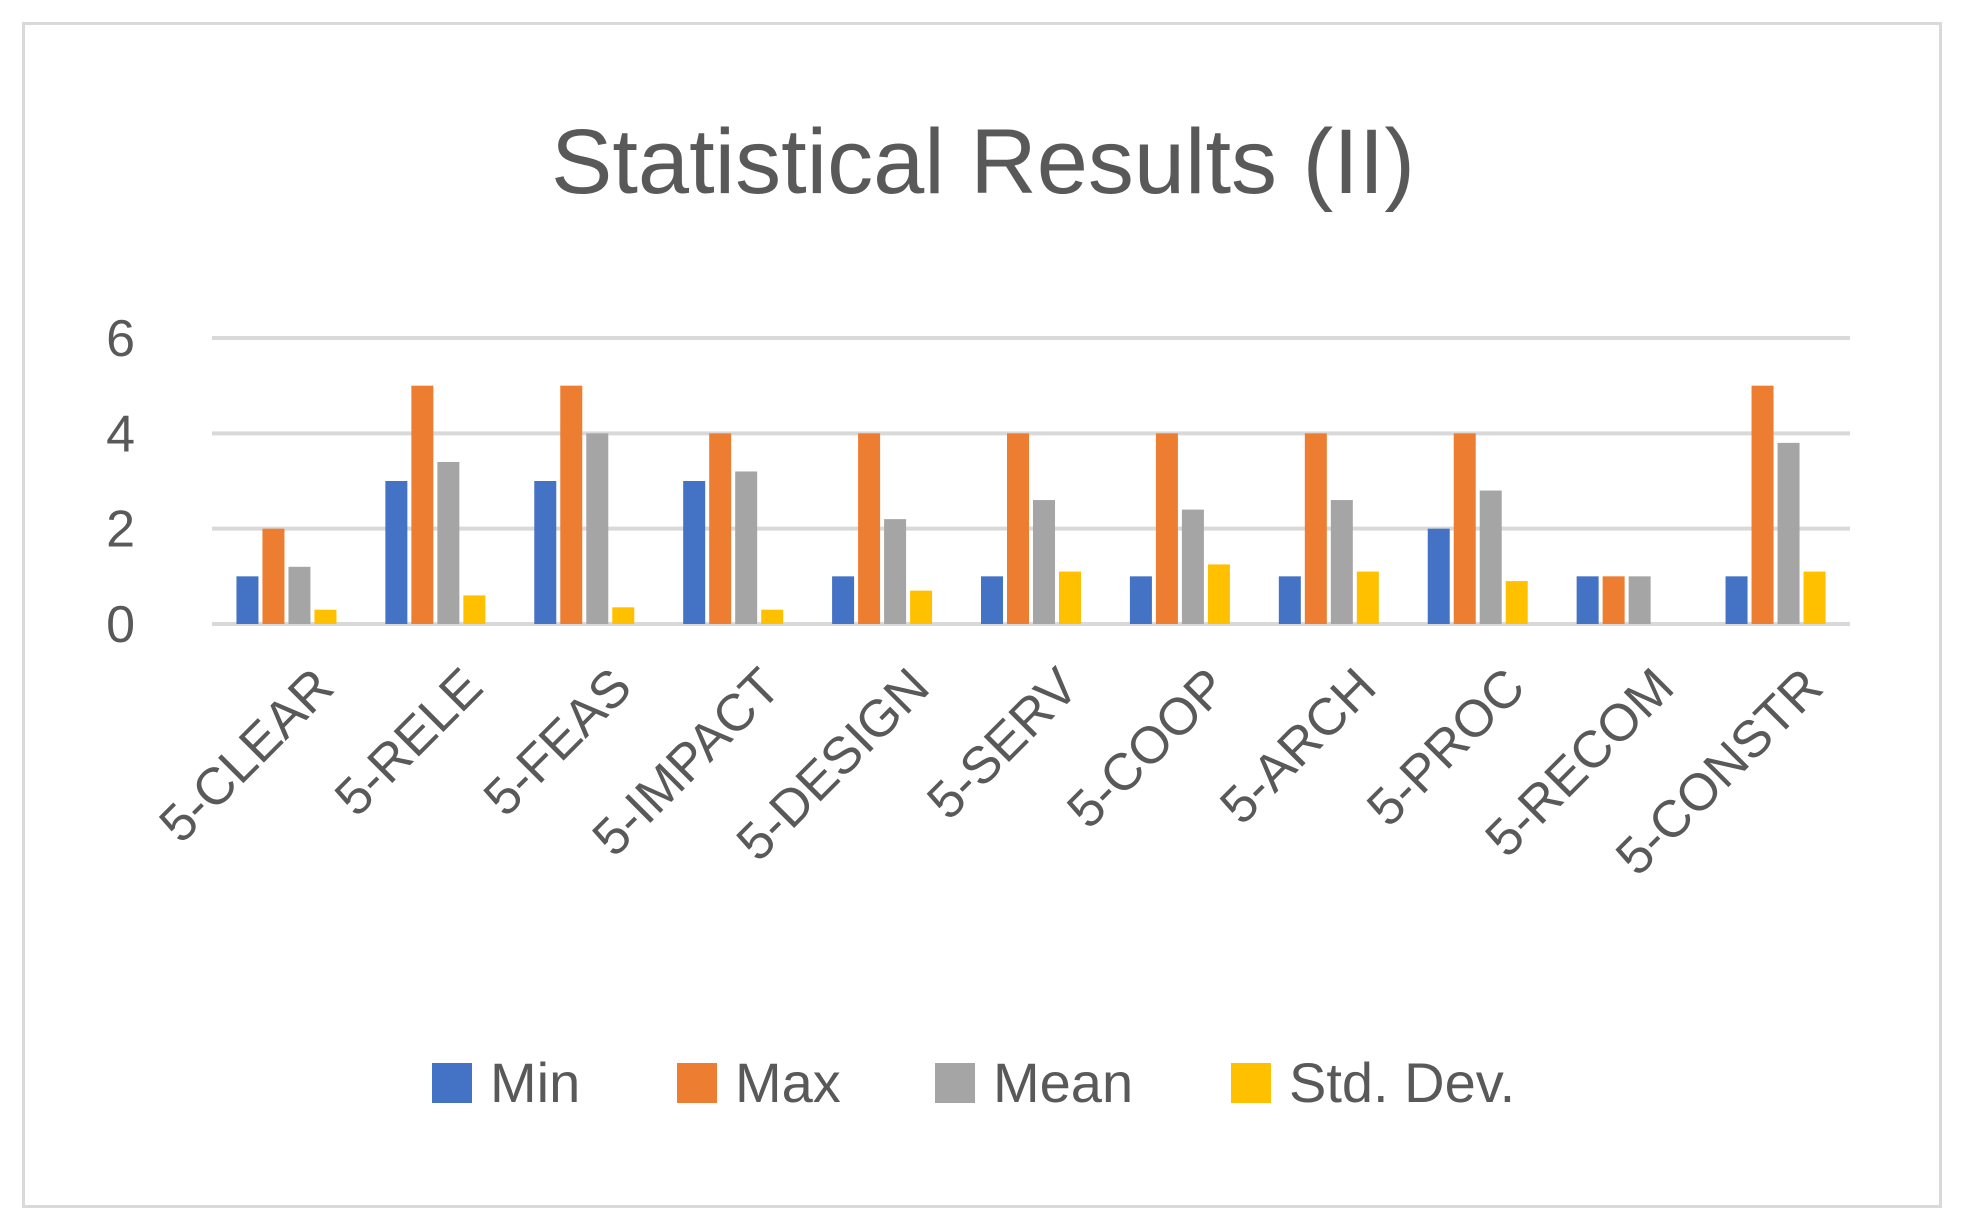 Image resolution: width=1966 pixels, height=1232 pixels. What do you see at coordinates (788, 1082) in the screenshot?
I see `legend-label: Max` at bounding box center [788, 1082].